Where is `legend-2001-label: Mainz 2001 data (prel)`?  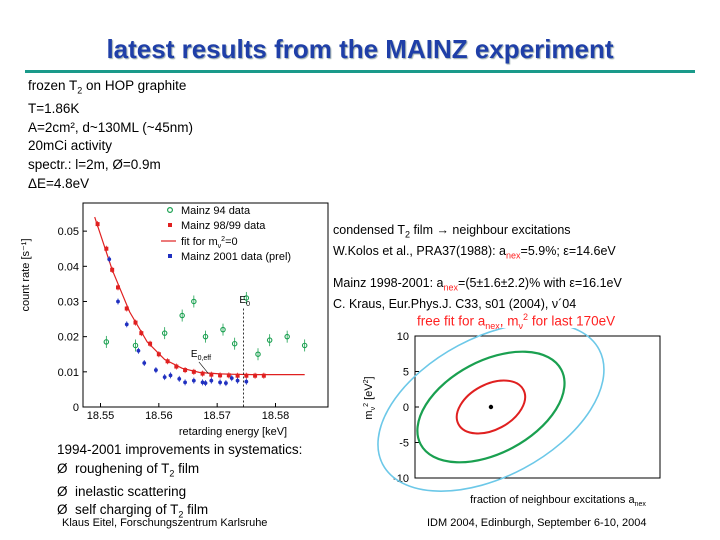 legend-2001-label: Mainz 2001 data (prel) is located at coordinates (236, 257).